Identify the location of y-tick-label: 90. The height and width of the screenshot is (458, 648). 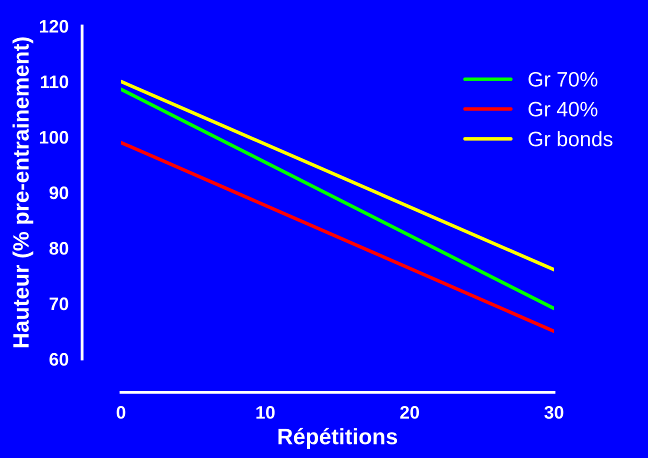
(58, 193).